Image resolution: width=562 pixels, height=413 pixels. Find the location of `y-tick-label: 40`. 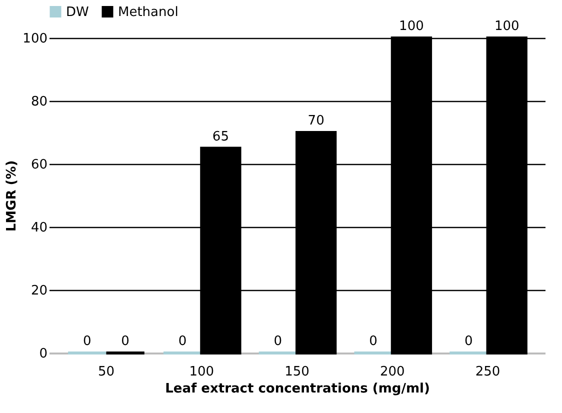

y-tick-label: 40 is located at coordinates (39, 228).